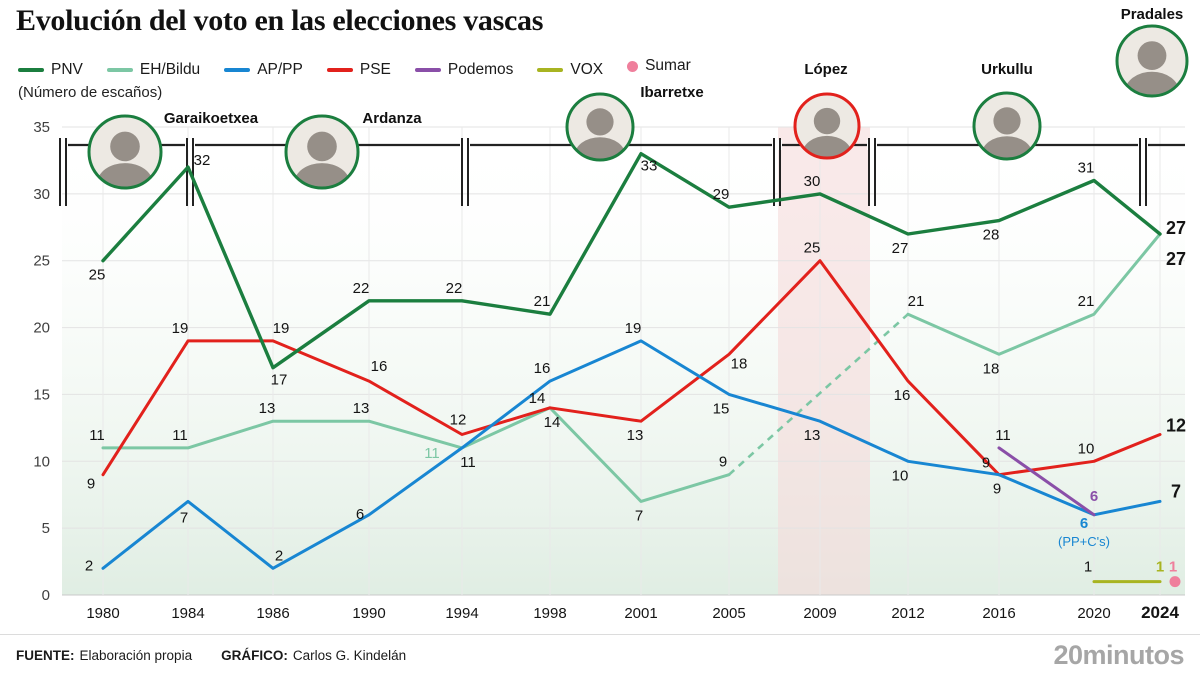 This screenshot has height=675, width=1200. I want to click on svg-text: 17, so click(279, 380).